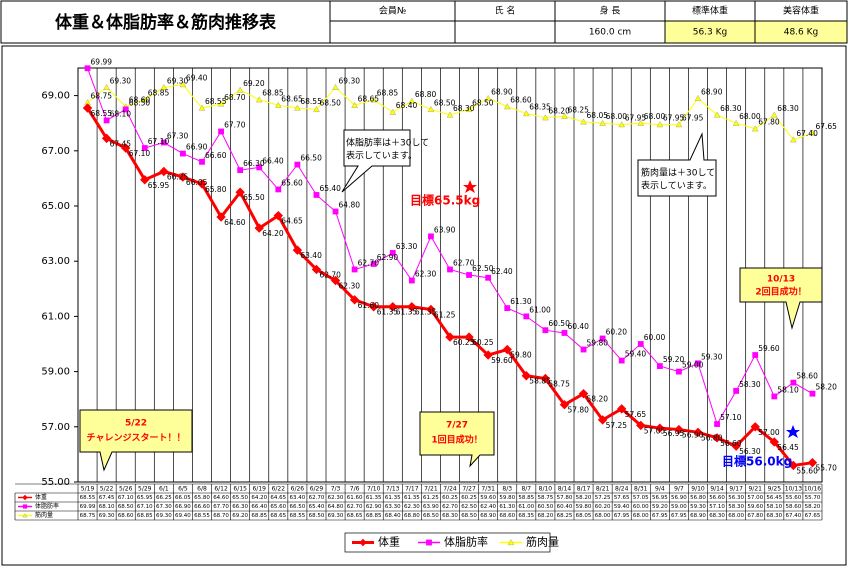 The width and height of the screenshot is (848, 567). I want to click on y-tick-label: 63.00, so click(55, 261).